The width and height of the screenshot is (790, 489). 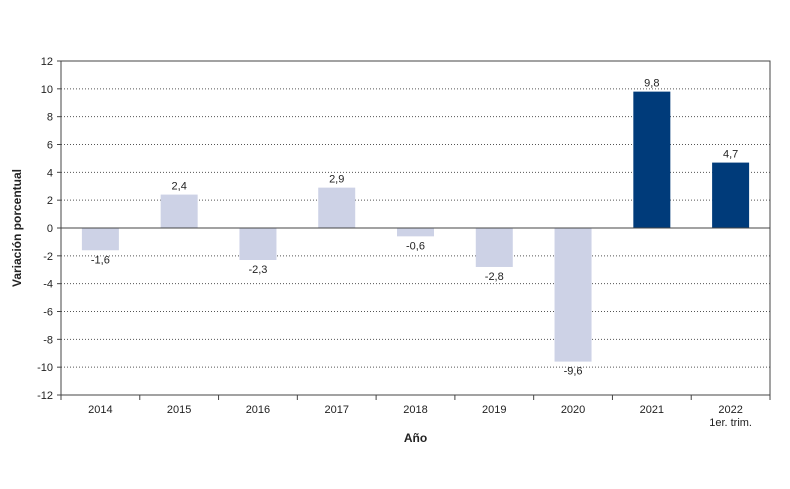 I want to click on y-tick-label: 8, so click(x=50, y=118).